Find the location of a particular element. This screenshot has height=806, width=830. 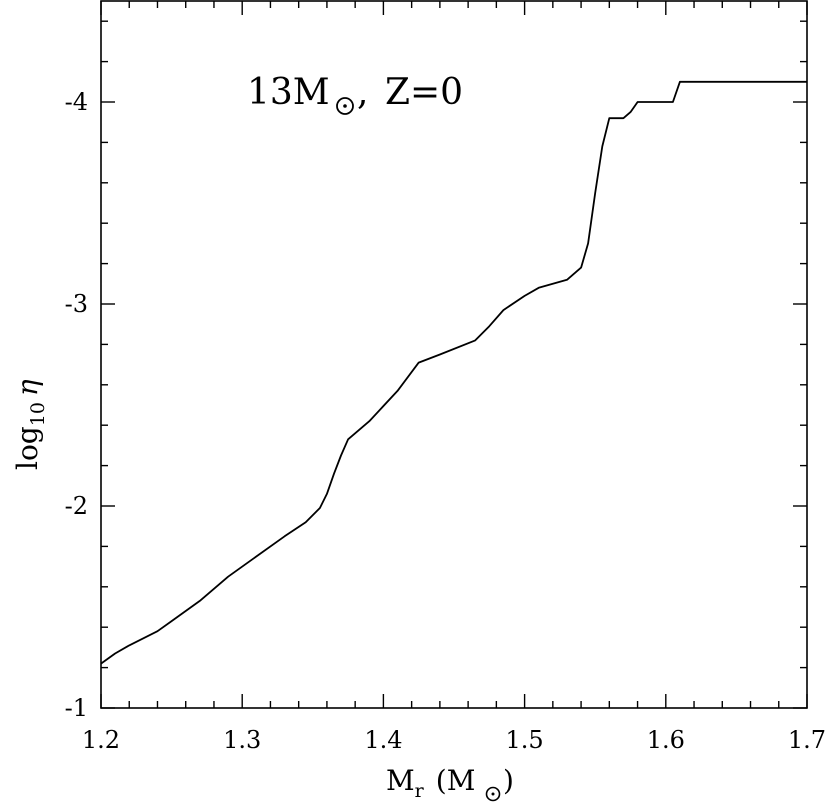

solar-symbol-icon is located at coordinates (345, 106).